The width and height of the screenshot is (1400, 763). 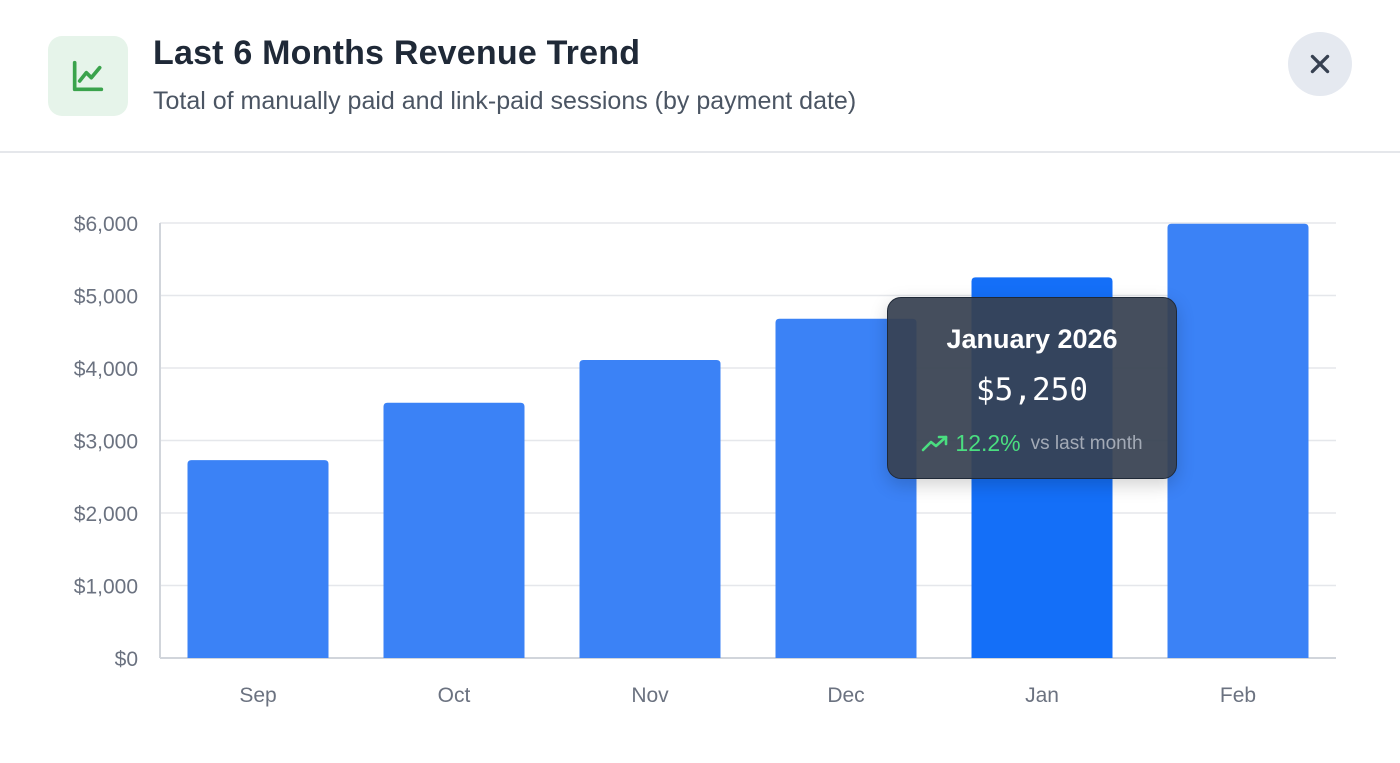 What do you see at coordinates (126, 659) in the screenshot?
I see `y-tick-label: $0` at bounding box center [126, 659].